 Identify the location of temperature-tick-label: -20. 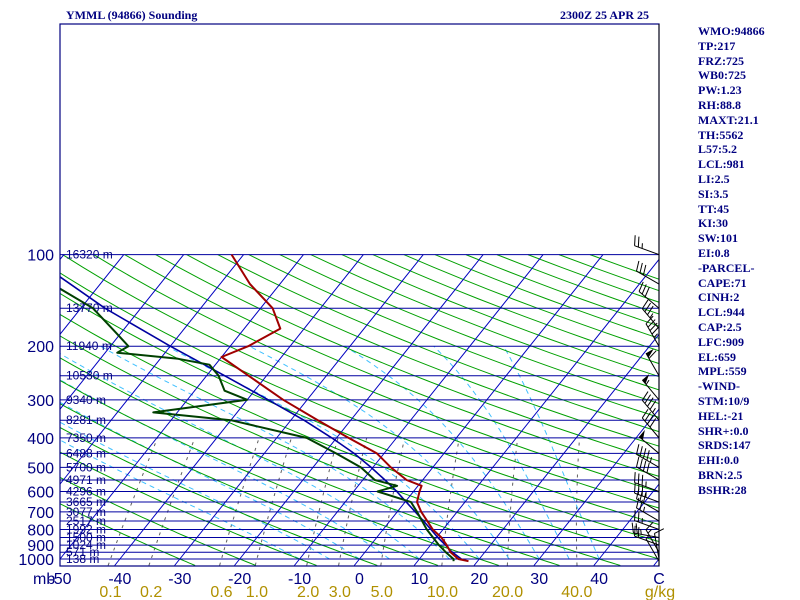
(239, 579).